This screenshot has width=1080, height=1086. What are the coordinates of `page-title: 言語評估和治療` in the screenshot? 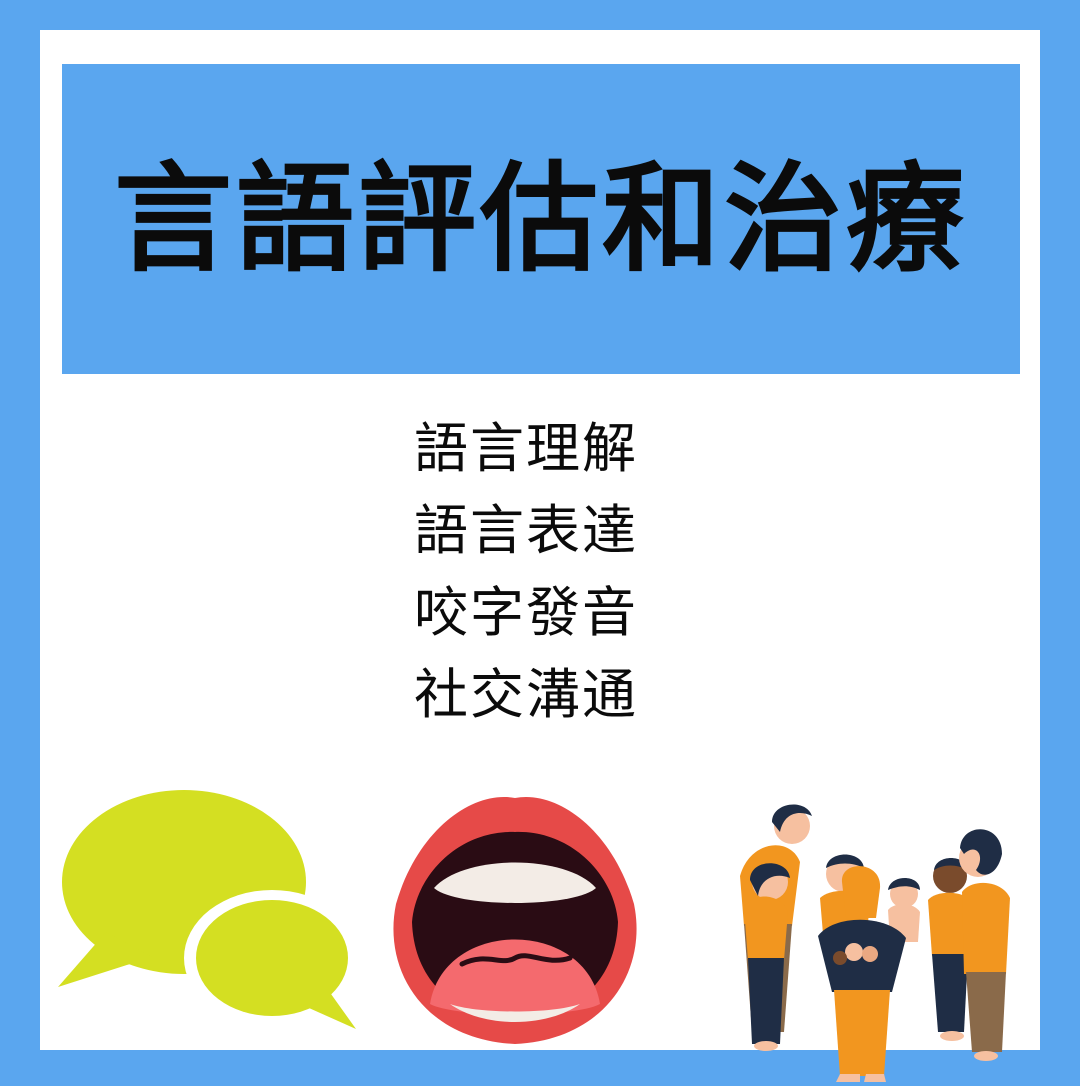 It's located at (540, 219).